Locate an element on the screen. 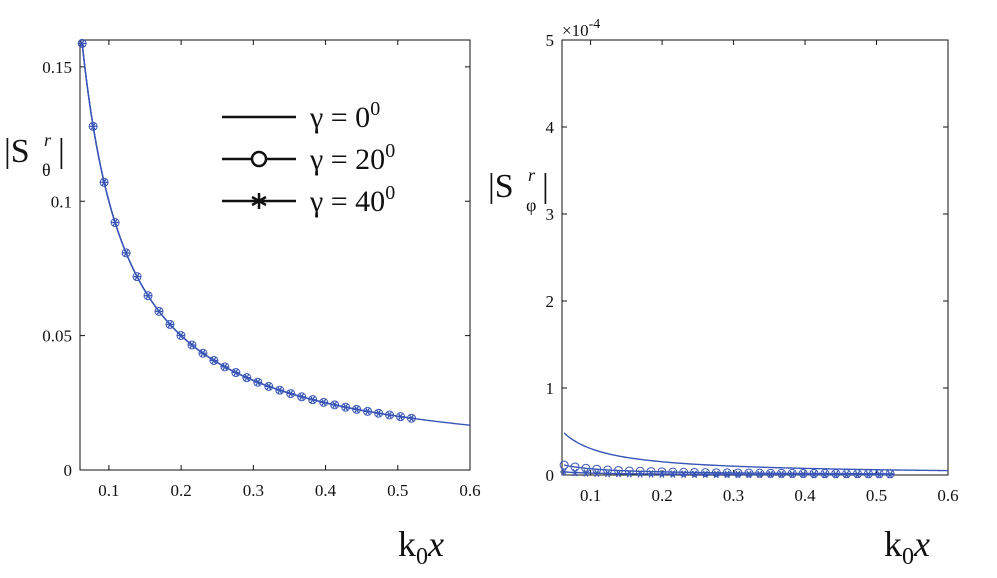 The image size is (997, 578). left-y-tick-label: 0 is located at coordinates (68, 470).